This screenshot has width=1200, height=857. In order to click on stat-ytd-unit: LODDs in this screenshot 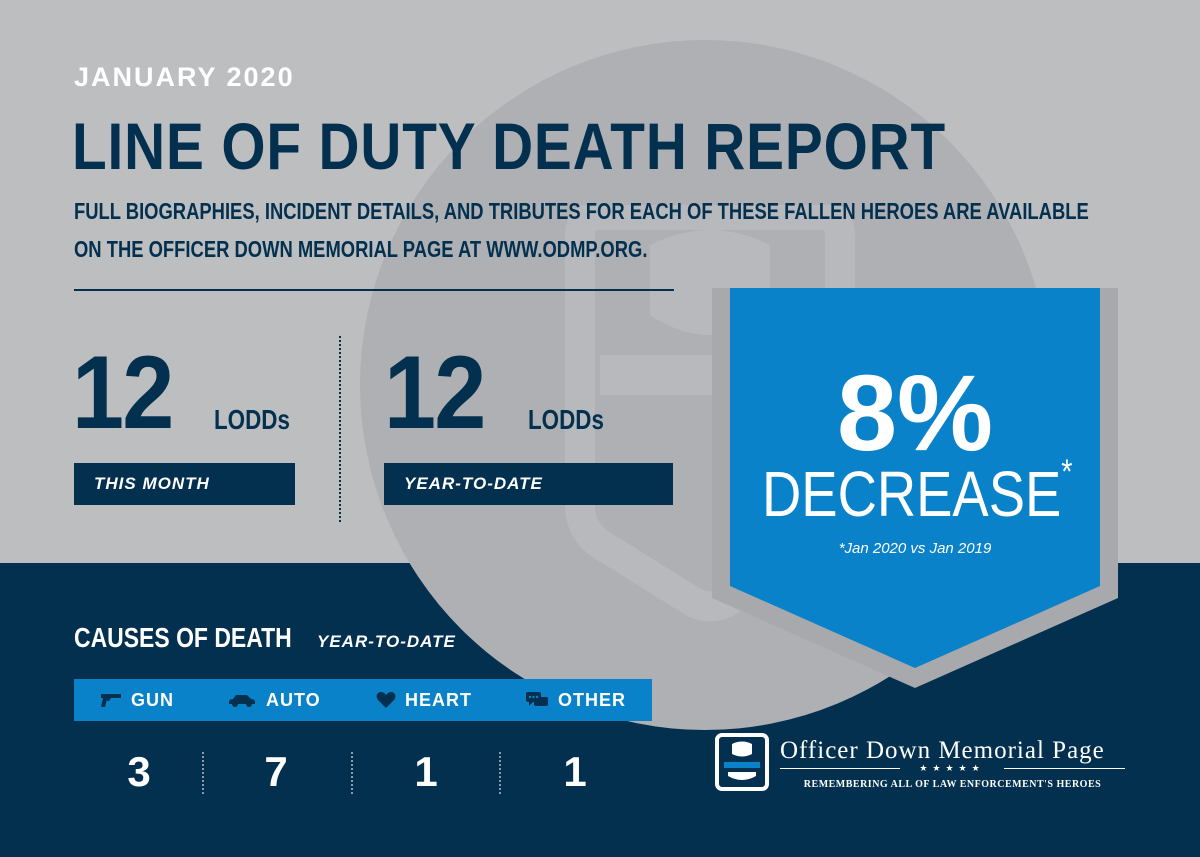, I will do `click(566, 419)`.